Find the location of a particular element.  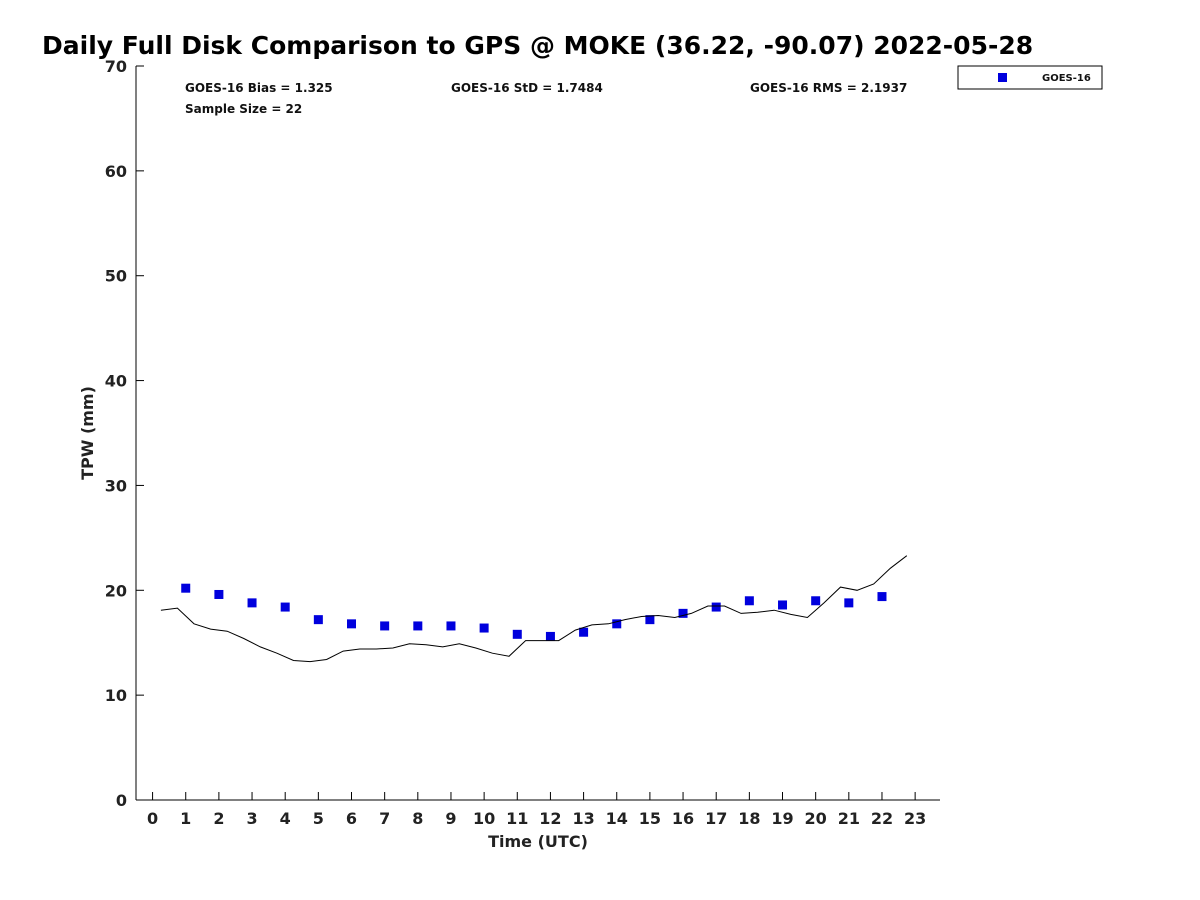

legend-label-goes16: GOES-16 is located at coordinates (1066, 78).